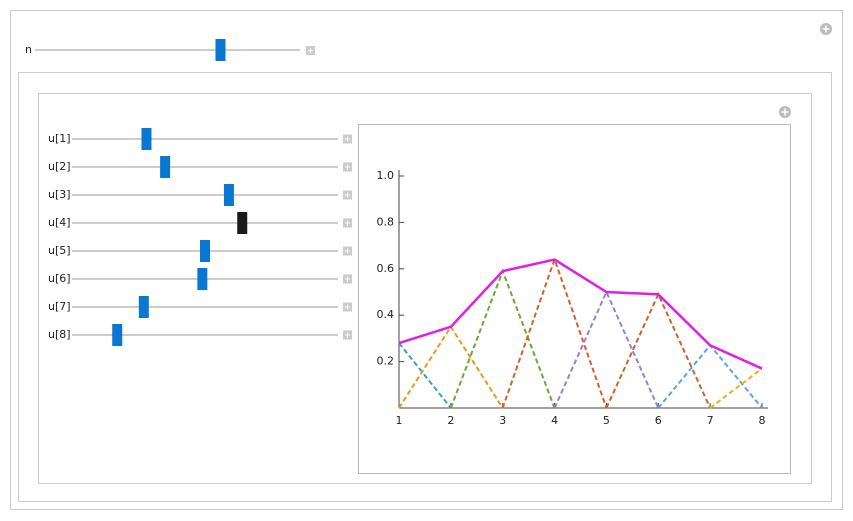 The height and width of the screenshot is (521, 853). I want to click on slider-label: u[1], so click(59, 138).